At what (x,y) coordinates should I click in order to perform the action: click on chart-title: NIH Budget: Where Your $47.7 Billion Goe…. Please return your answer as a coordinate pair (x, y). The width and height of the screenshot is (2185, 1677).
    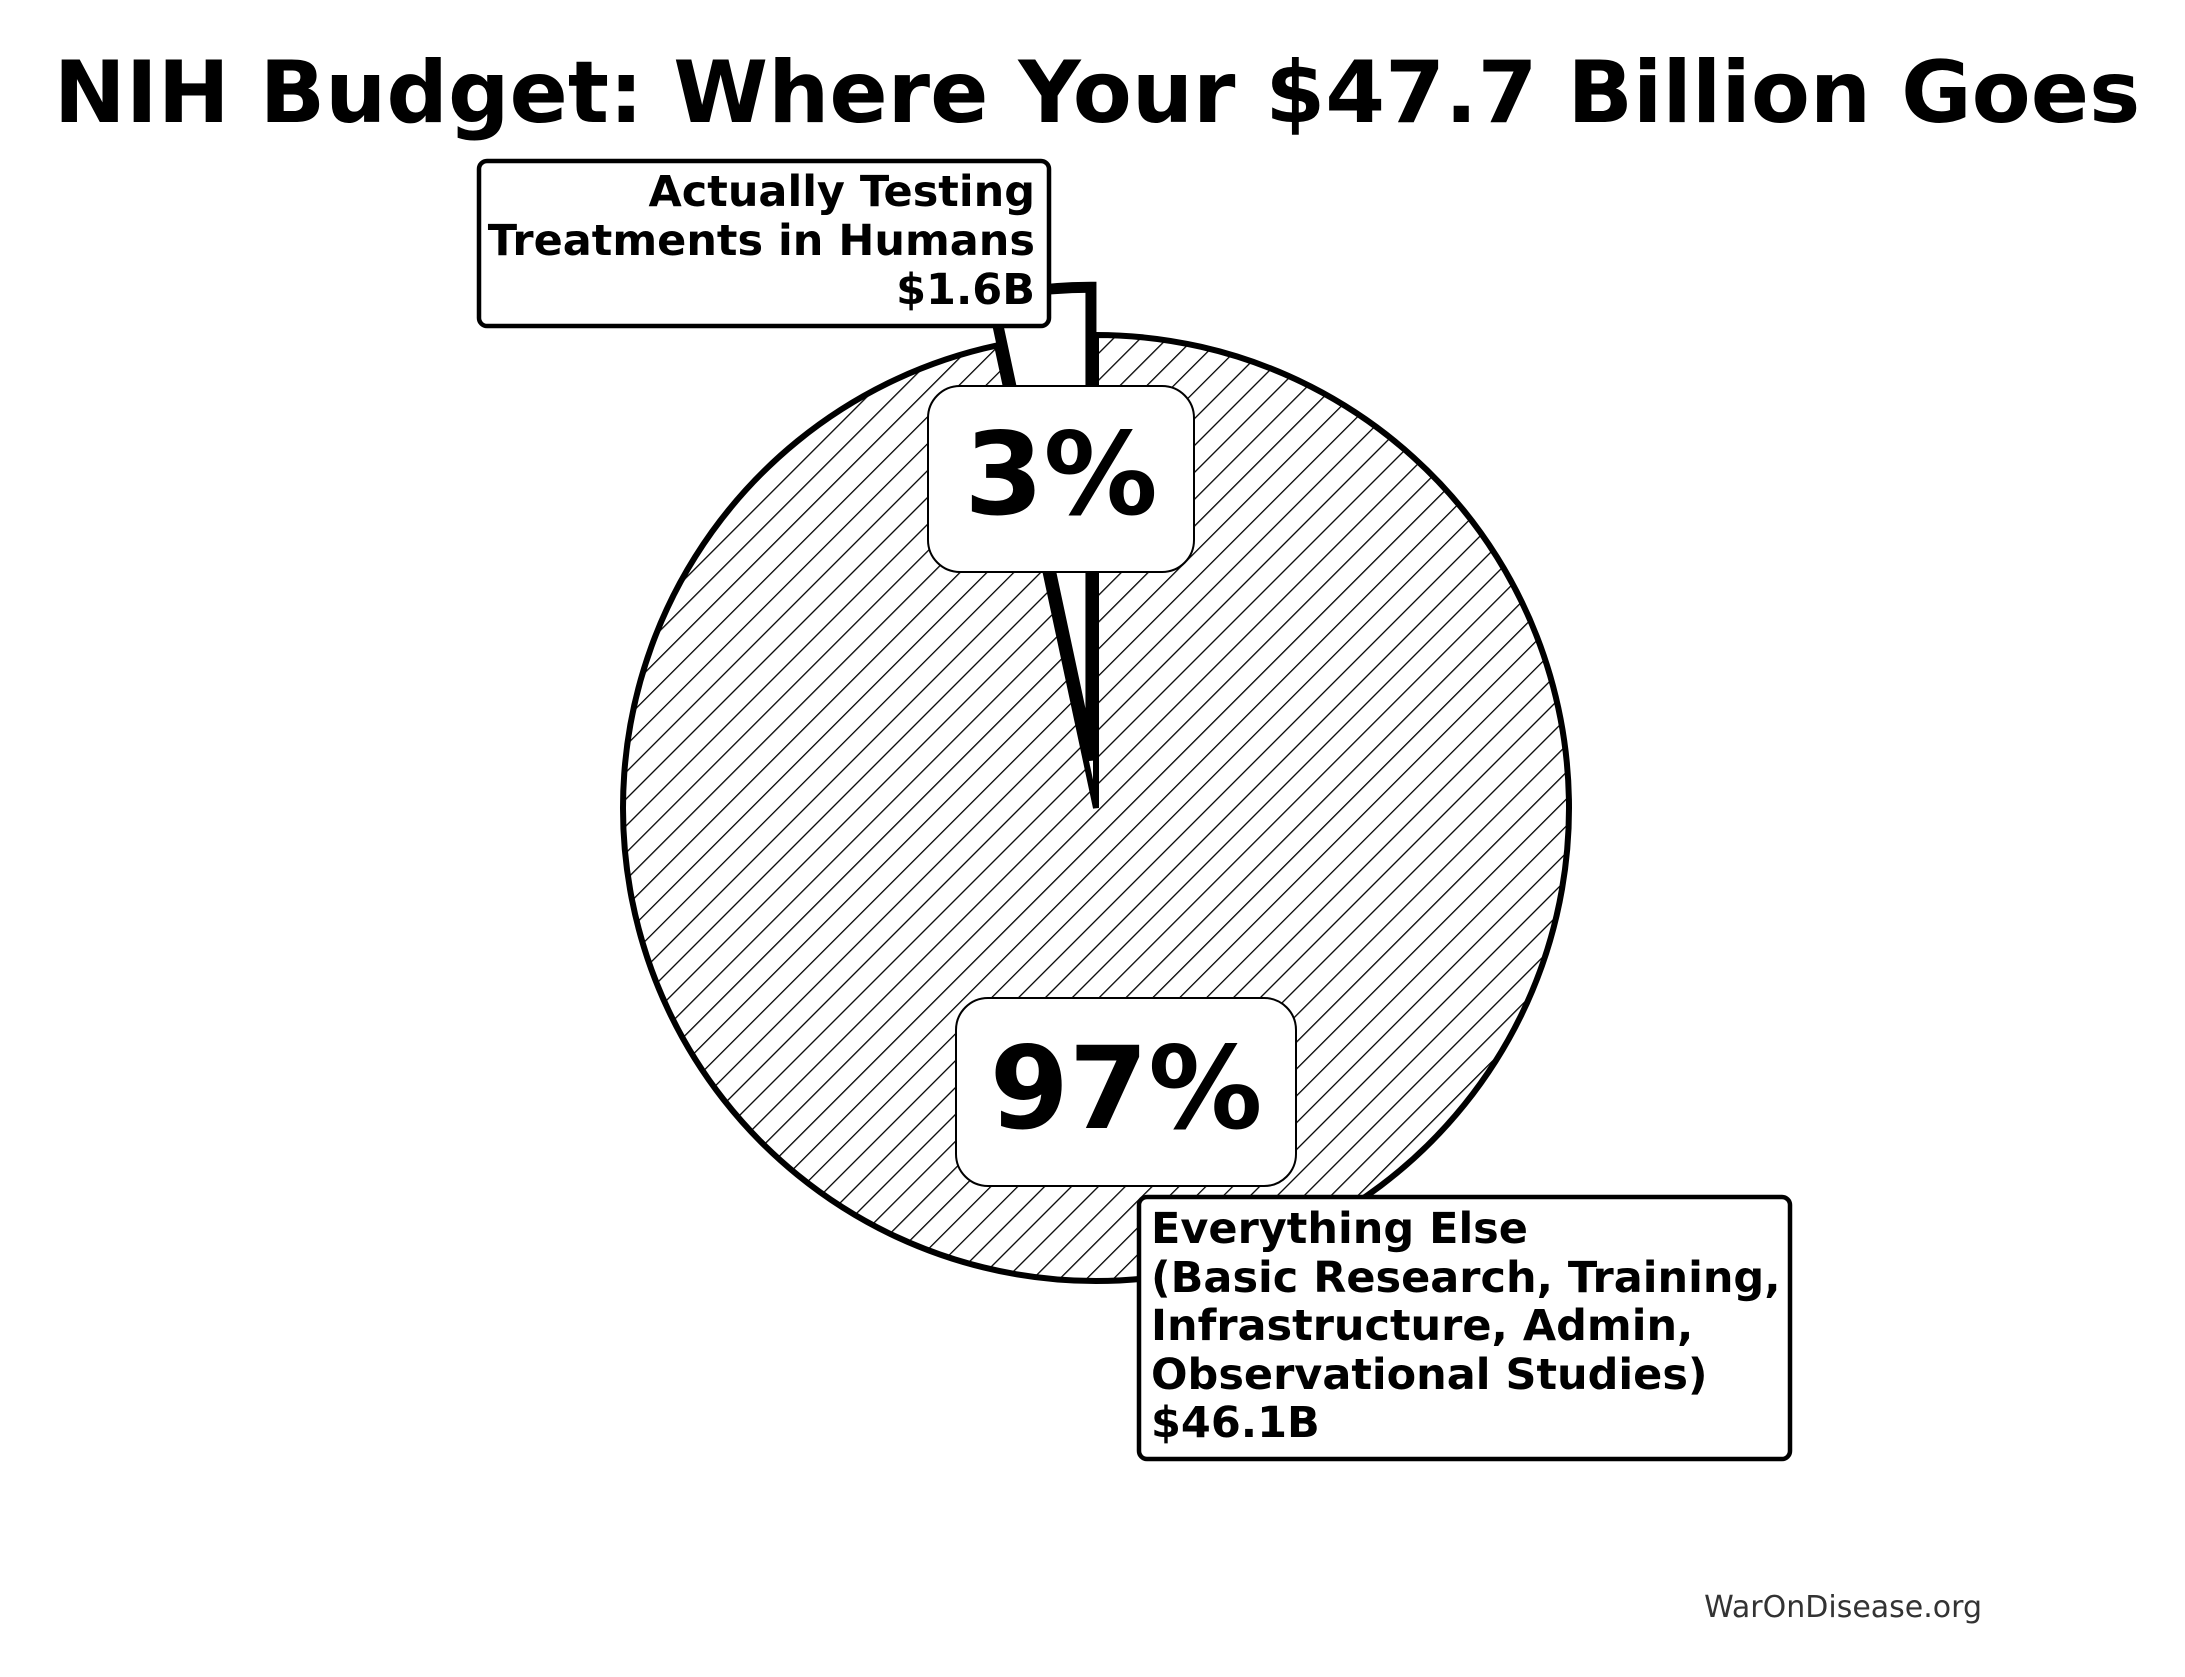
    Looking at the image, I should click on (1097, 93).